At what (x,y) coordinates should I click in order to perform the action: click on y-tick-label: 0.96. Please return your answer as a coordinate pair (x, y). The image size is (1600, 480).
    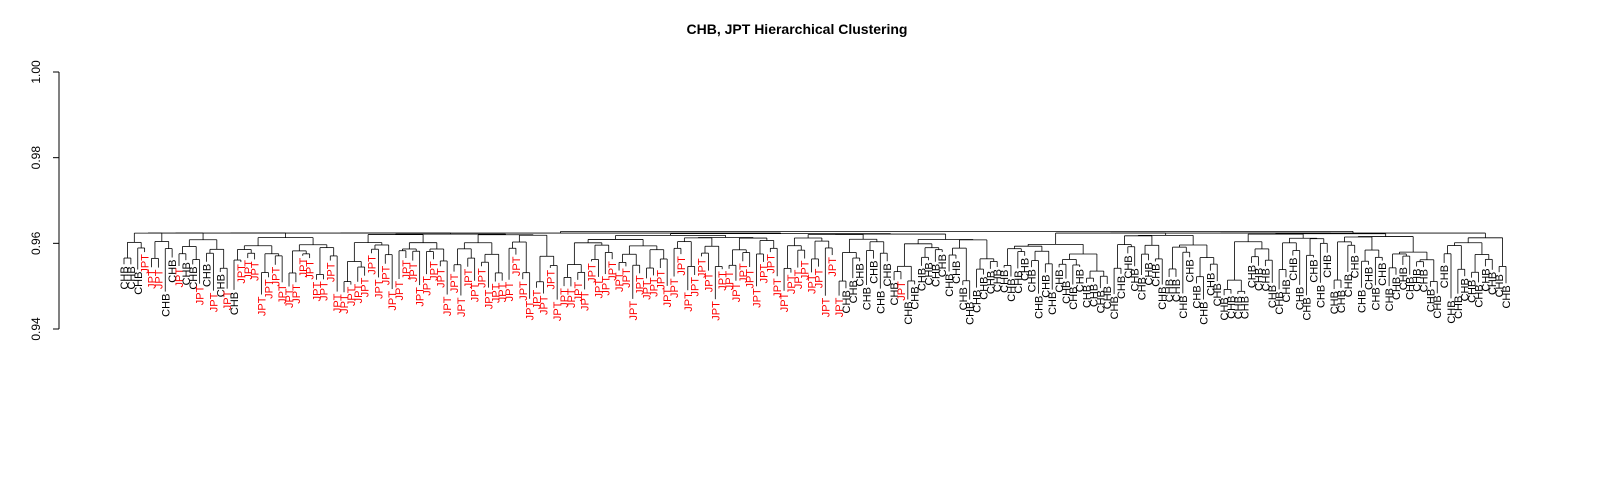
    Looking at the image, I should click on (36, 243).